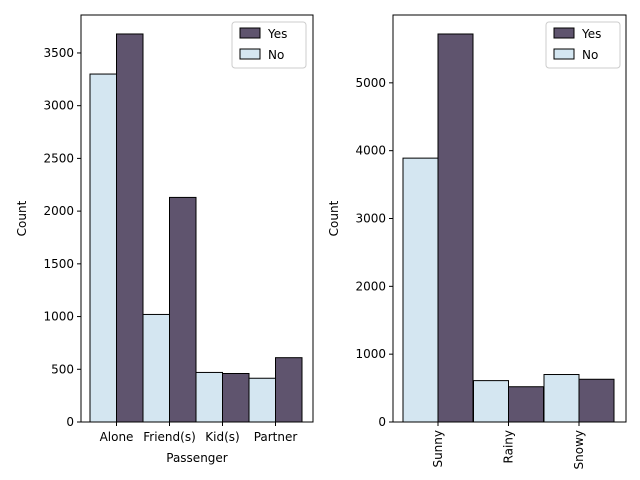 The width and height of the screenshot is (640, 480). What do you see at coordinates (222, 437) in the screenshot?
I see `x-tick-label-kid-s: Kid(s)` at bounding box center [222, 437].